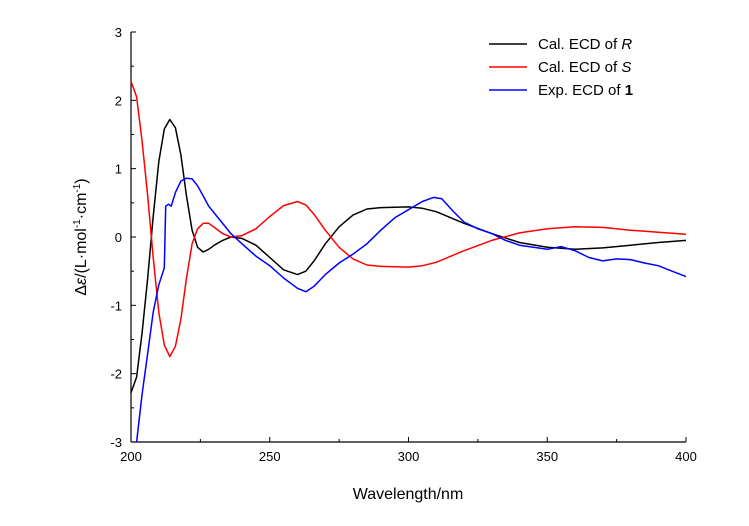 The height and width of the screenshot is (526, 749). I want to click on y-tick-label: -1, so click(116, 305).